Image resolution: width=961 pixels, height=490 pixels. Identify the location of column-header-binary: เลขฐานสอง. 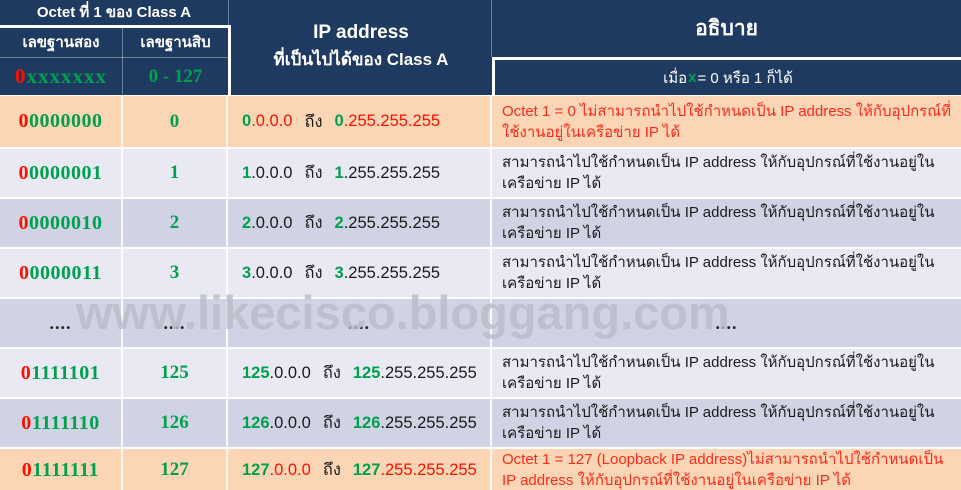
(61, 42).